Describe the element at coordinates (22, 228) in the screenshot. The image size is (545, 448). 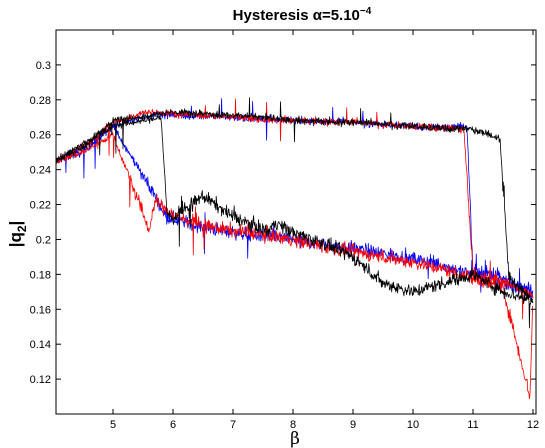
I see `y-axis-label-subscript: 2` at that location.